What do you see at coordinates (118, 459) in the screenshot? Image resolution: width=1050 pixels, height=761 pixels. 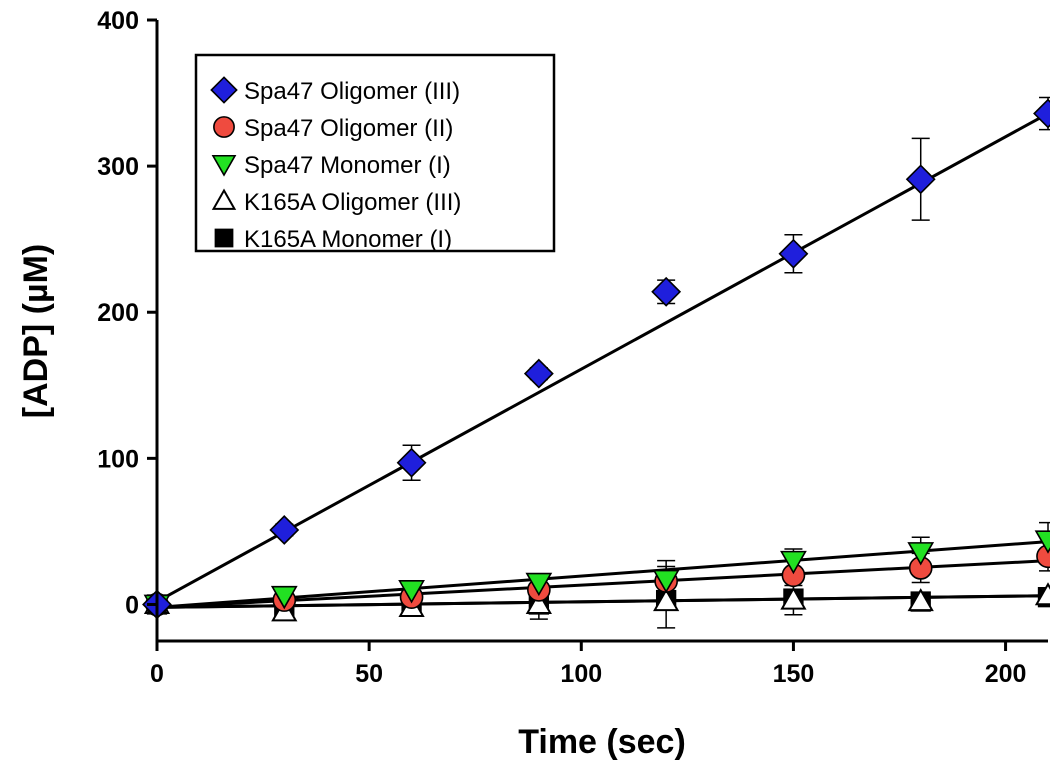 I see `y-tick-label: 100` at bounding box center [118, 459].